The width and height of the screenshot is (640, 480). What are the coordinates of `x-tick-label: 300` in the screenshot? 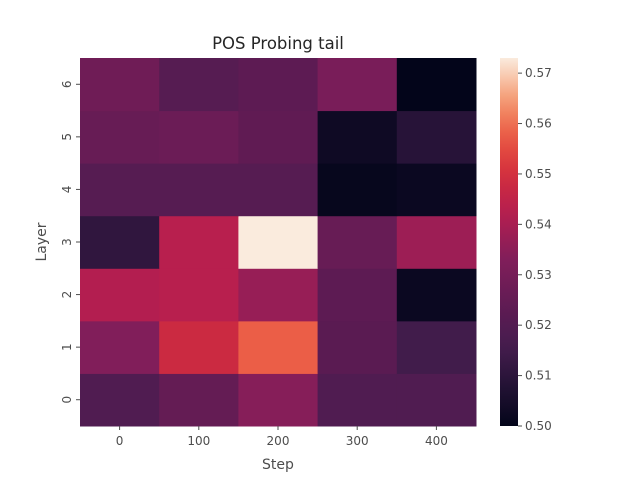 It's located at (357, 441).